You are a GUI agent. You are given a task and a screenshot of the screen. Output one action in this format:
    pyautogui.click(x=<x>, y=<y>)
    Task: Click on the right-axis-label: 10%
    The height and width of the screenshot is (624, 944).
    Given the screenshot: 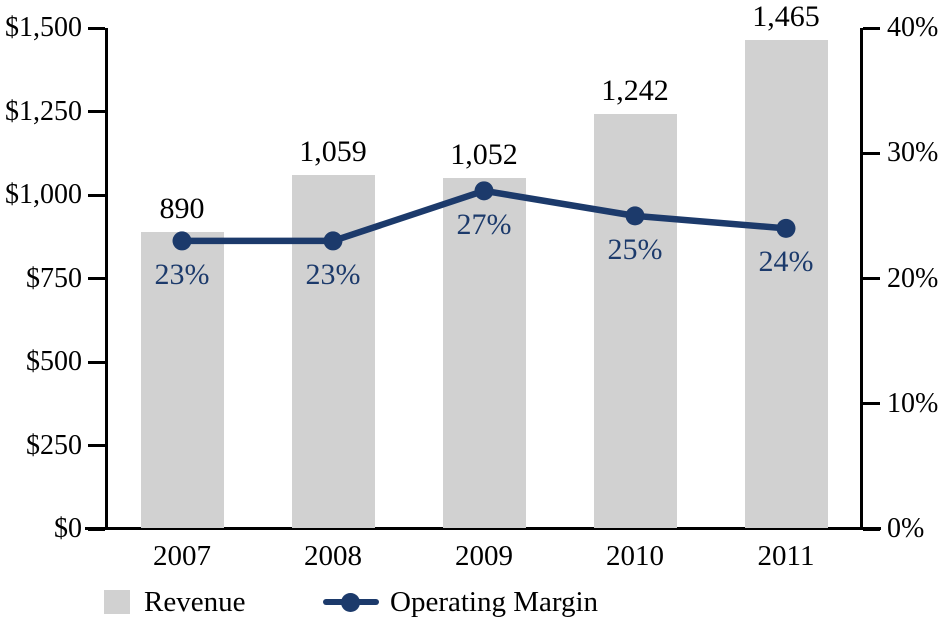 What is the action you would take?
    pyautogui.click(x=913, y=403)
    